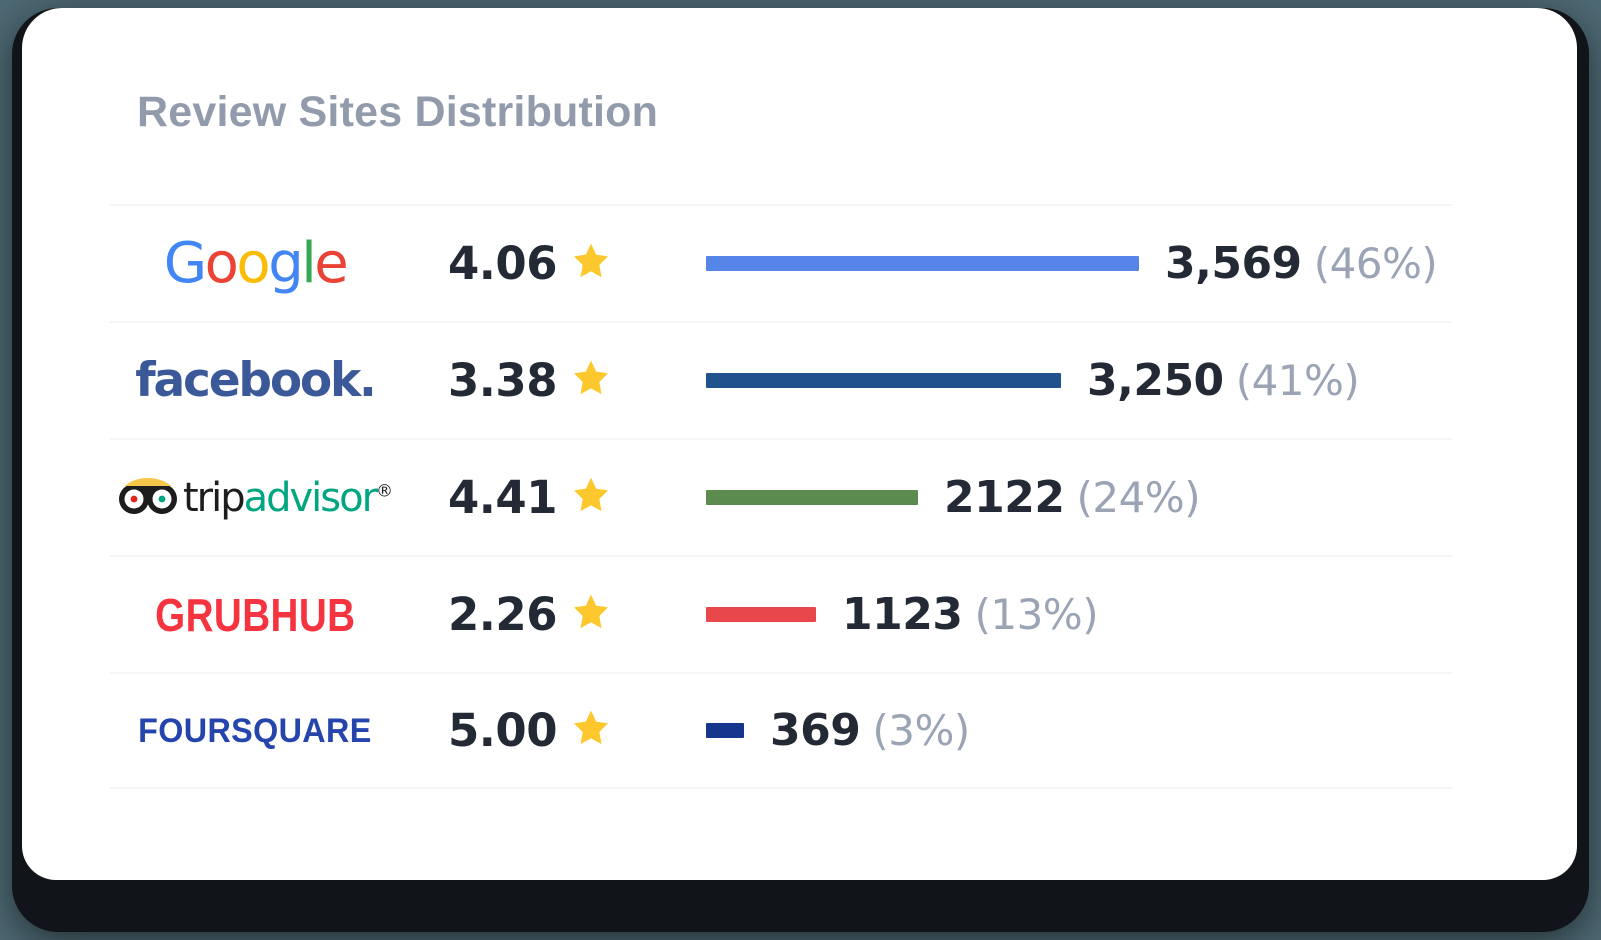 This screenshot has width=1601, height=940. What do you see at coordinates (503, 614) in the screenshot?
I see `rating-value: 2.26` at bounding box center [503, 614].